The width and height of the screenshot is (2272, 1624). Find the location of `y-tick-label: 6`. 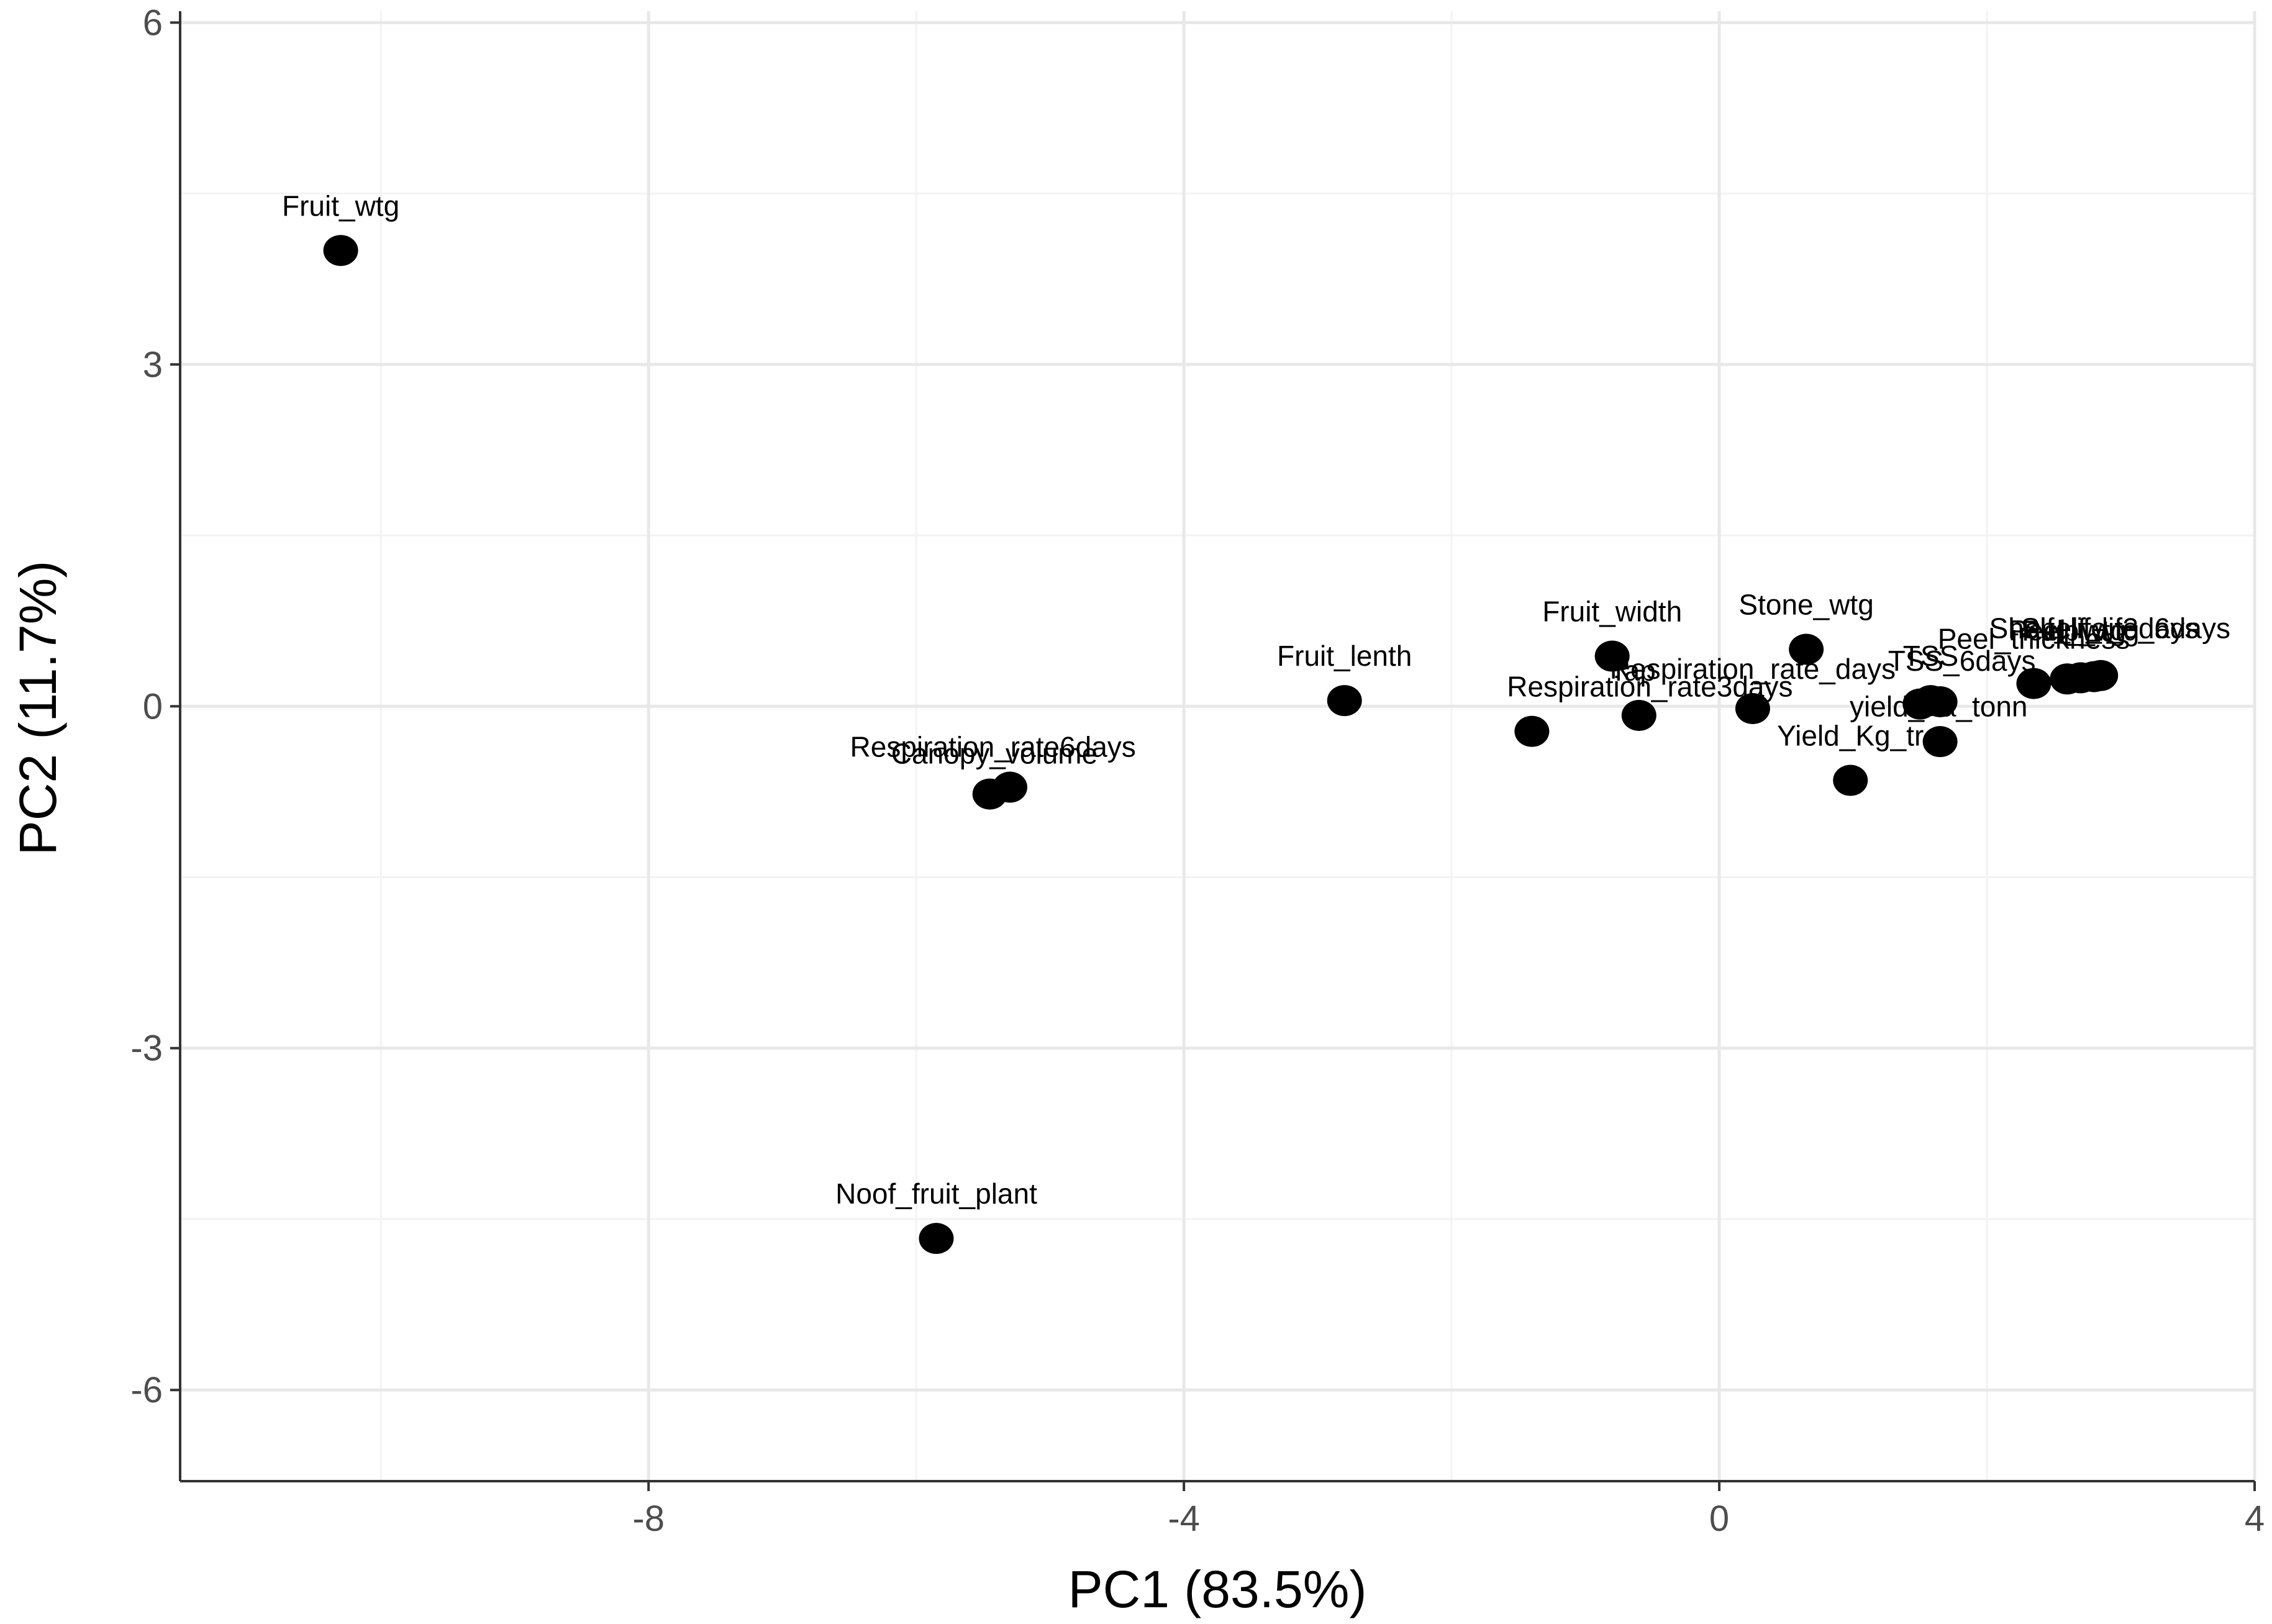

y-tick-label: 6 is located at coordinates (153, 22).